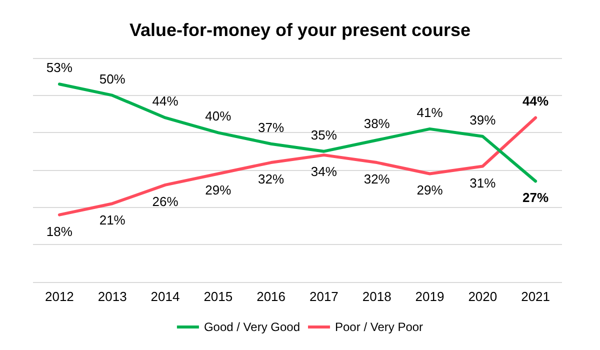 This screenshot has width=600, height=350. What do you see at coordinates (218, 296) in the screenshot?
I see `x-tick-label: 2015` at bounding box center [218, 296].